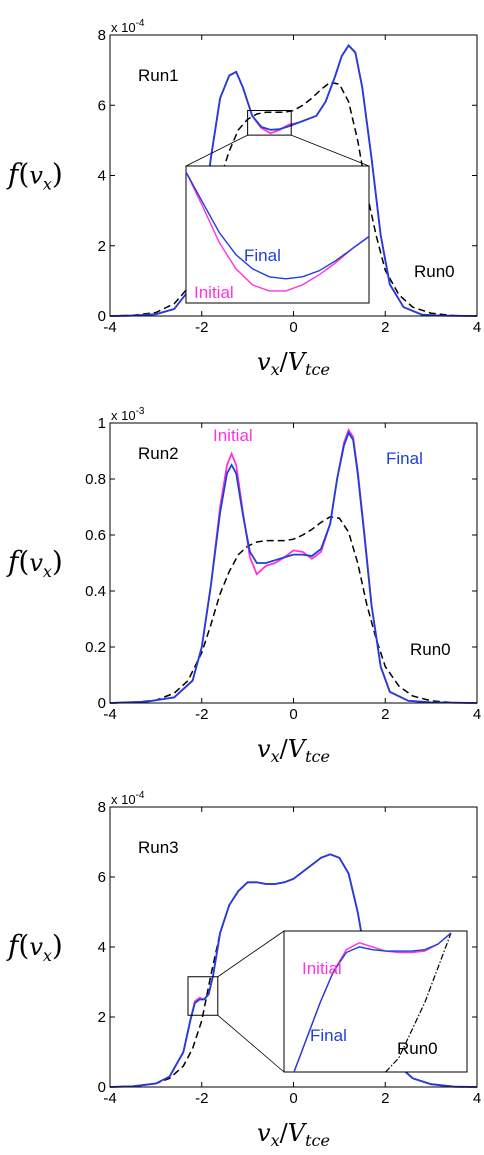 This screenshot has height=1155, width=484. I want to click on inset-series-initial, so click(277, 231).